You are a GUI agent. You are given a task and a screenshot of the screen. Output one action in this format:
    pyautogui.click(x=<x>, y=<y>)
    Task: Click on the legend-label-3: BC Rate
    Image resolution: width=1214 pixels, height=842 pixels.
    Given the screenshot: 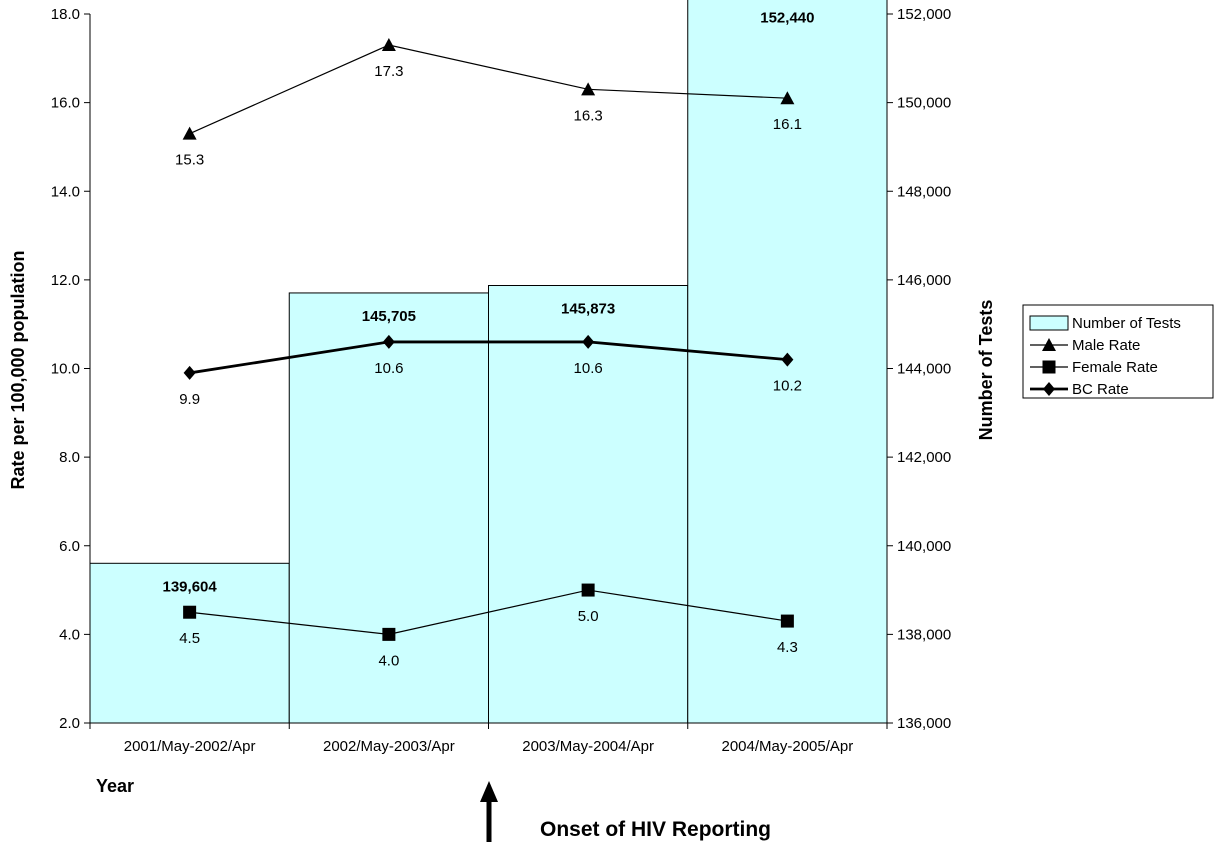 What is the action you would take?
    pyautogui.click(x=1100, y=389)
    